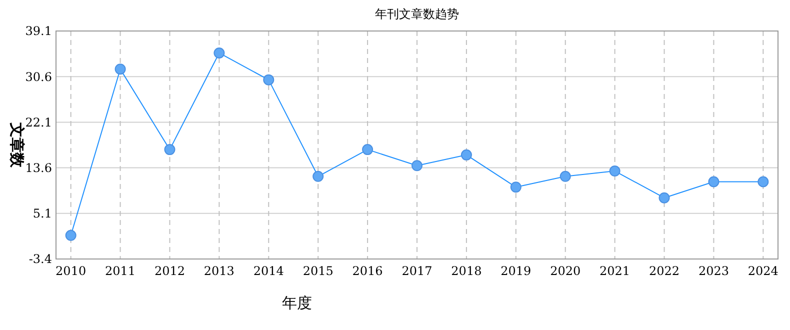 This screenshot has width=790, height=330. I want to click on chart-title: 年刊文章数趋势, so click(417, 14).